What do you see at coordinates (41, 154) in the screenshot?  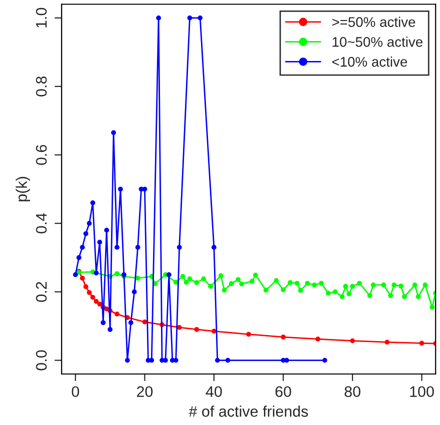 I see `y-tick-label: 0.6` at bounding box center [41, 154].